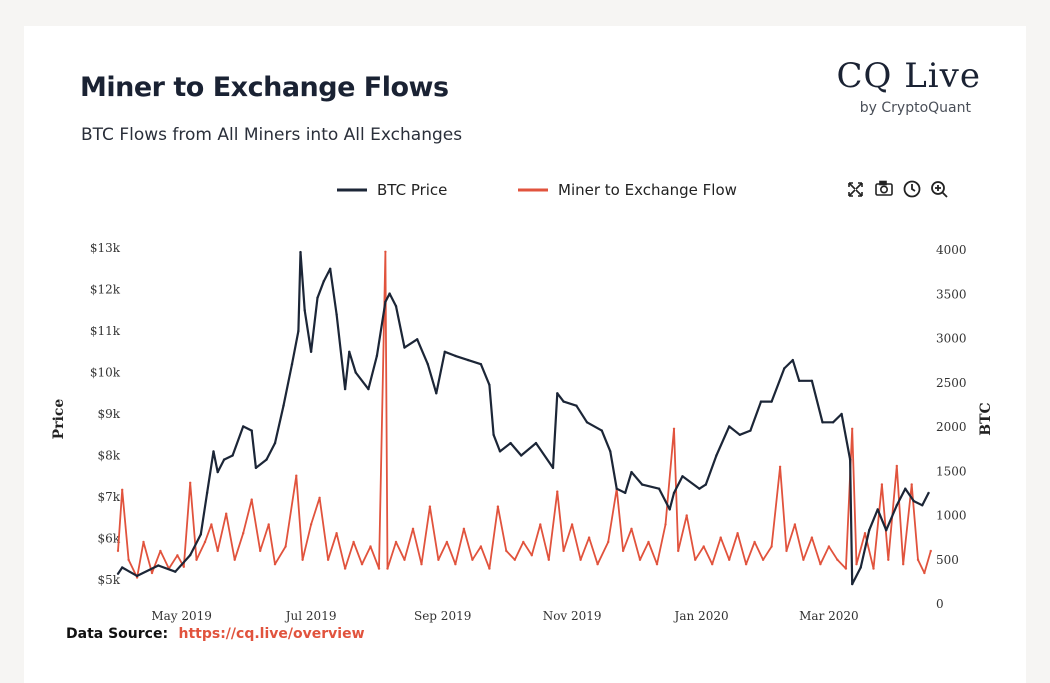 The height and width of the screenshot is (683, 1050). Describe the element at coordinates (986, 418) in the screenshot. I see `y-right-axis-title: BTC` at that location.